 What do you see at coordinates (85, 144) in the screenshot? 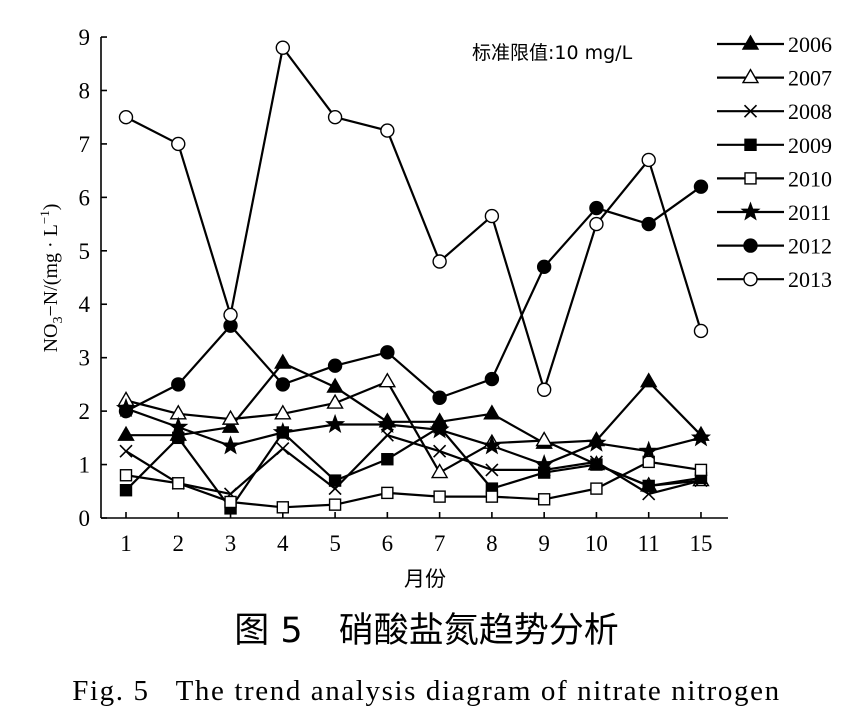
I see `y-tick-label: 7` at bounding box center [85, 144].